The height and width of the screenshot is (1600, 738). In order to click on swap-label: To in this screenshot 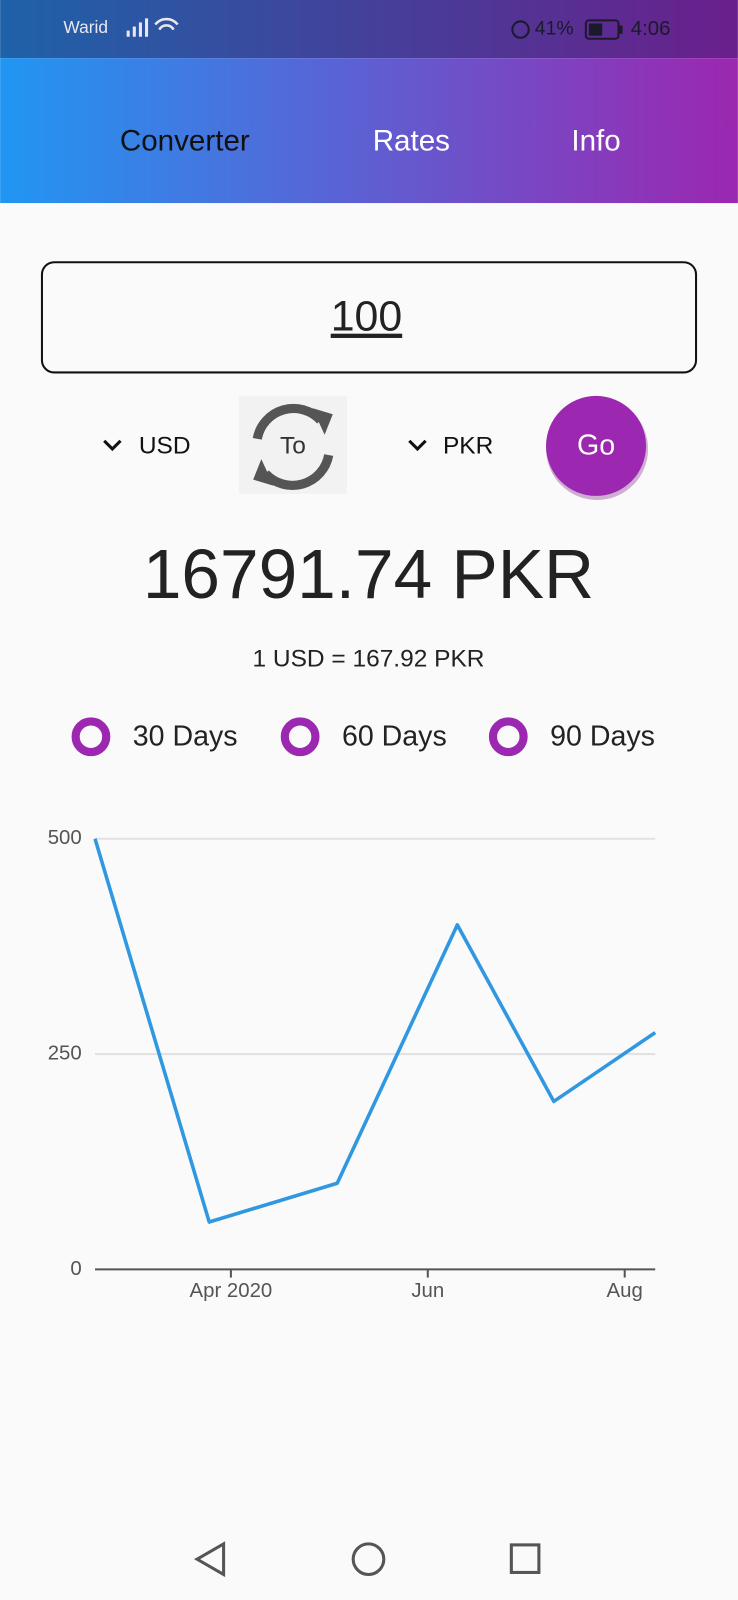, I will do `click(293, 445)`.